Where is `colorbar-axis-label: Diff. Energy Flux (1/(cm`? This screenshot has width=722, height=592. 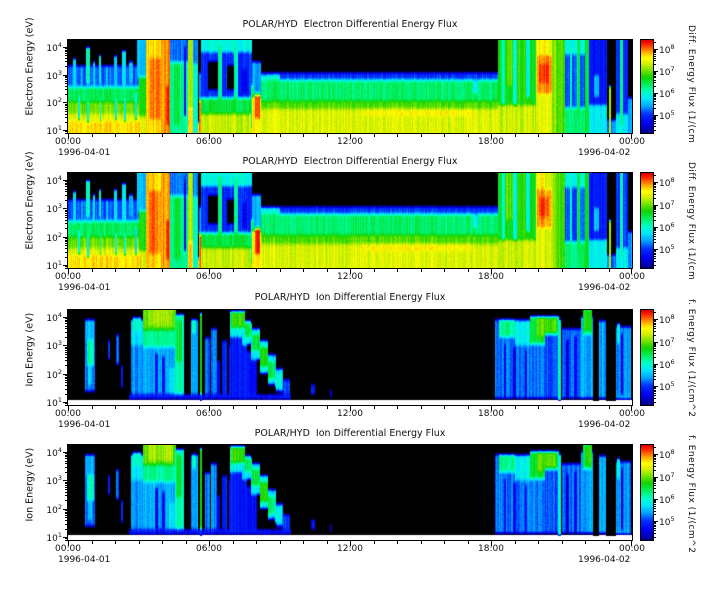
colorbar-axis-label: Diff. Energy Flux (1/(cm is located at coordinates (691, 221).